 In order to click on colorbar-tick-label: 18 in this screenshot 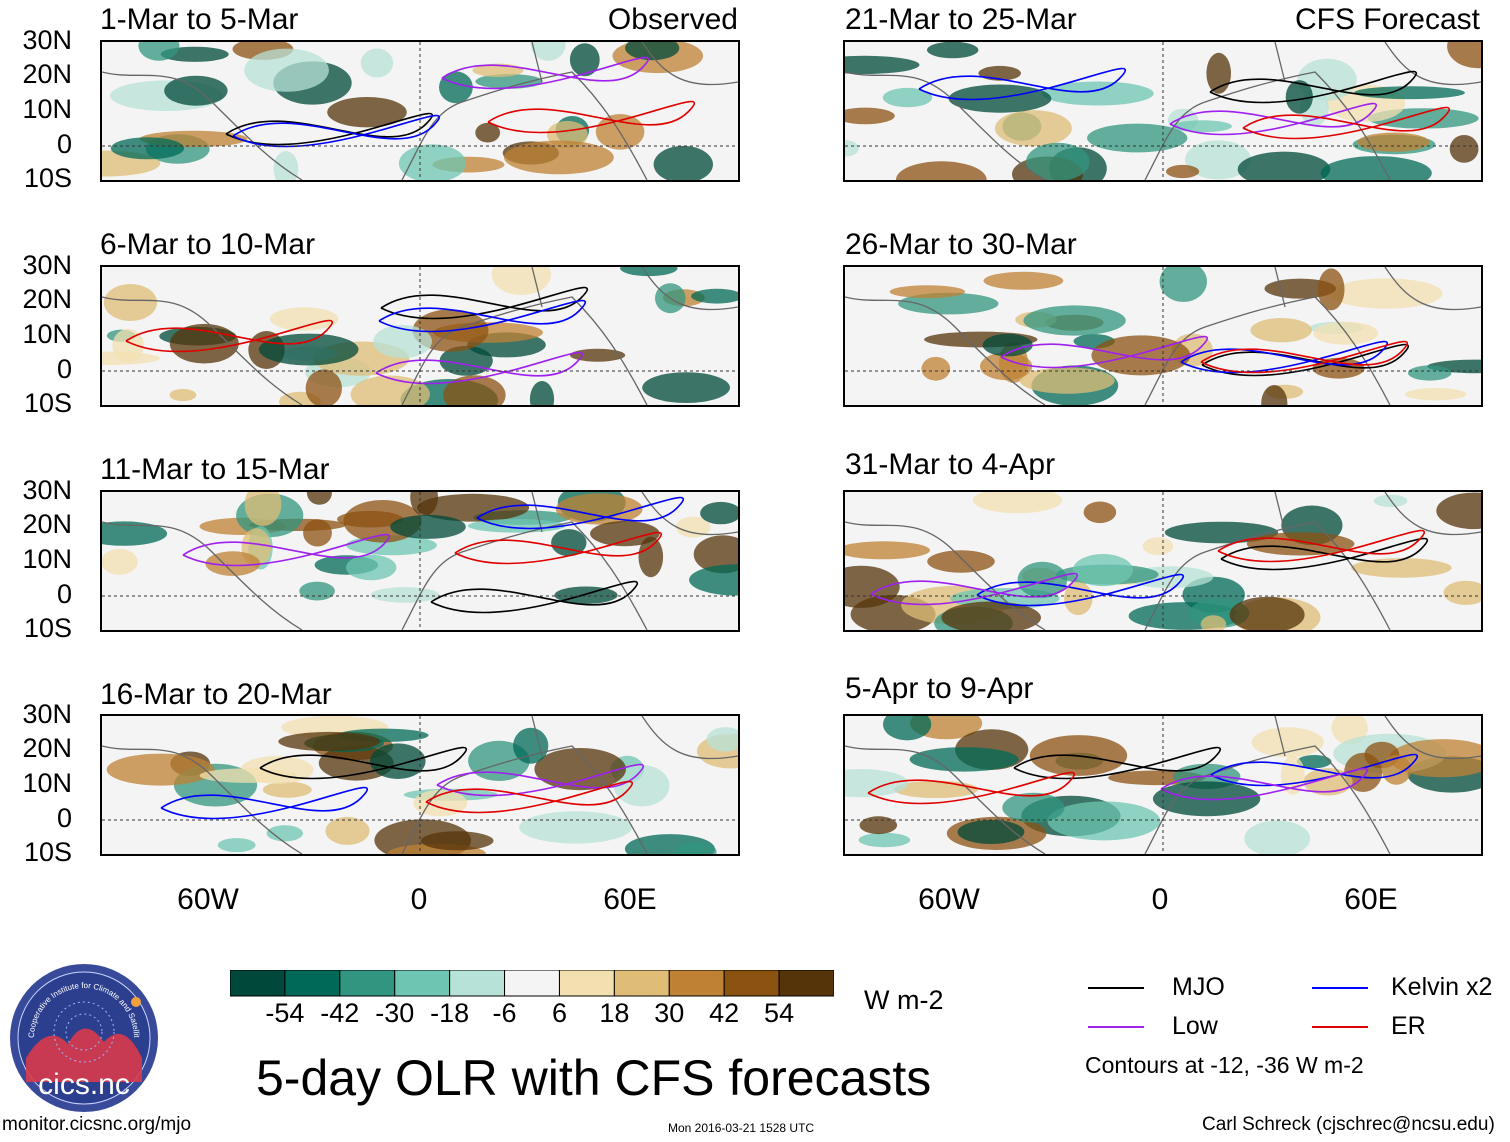, I will do `click(614, 1013)`.